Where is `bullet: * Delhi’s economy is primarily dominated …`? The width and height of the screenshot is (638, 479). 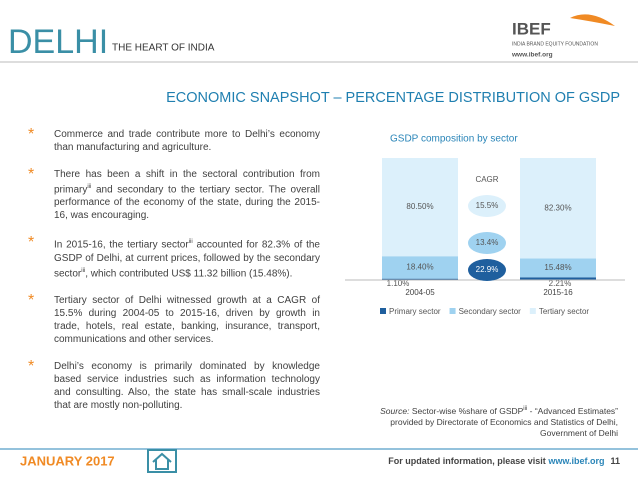 bullet: * Delhi’s economy is primarily dominated … is located at coordinates (172, 384).